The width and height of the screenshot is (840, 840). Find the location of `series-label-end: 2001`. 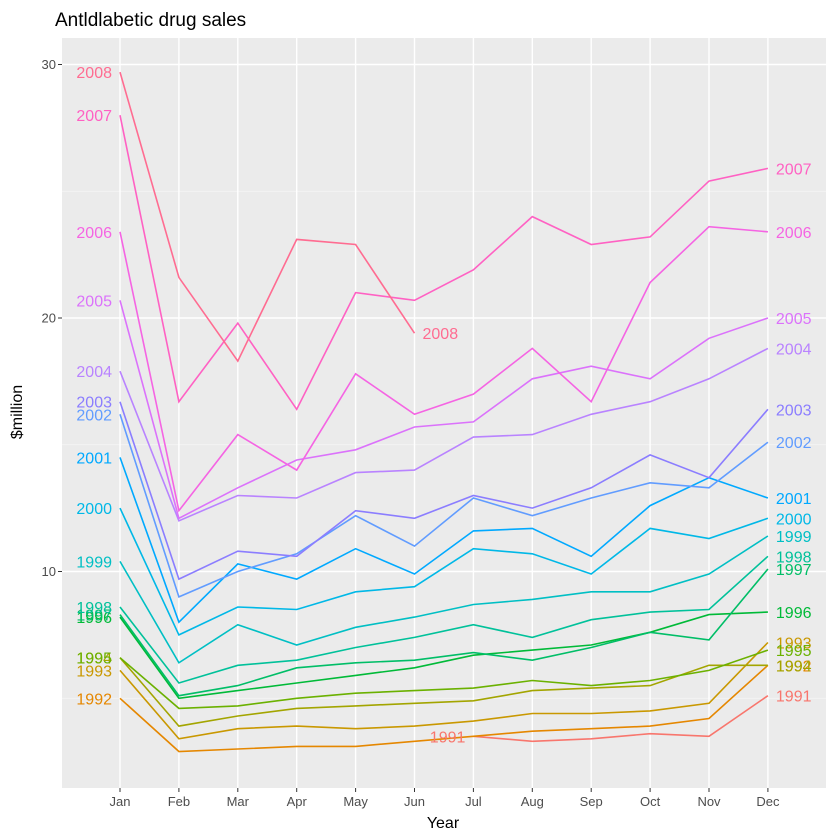

series-label-end: 2001 is located at coordinates (794, 499).